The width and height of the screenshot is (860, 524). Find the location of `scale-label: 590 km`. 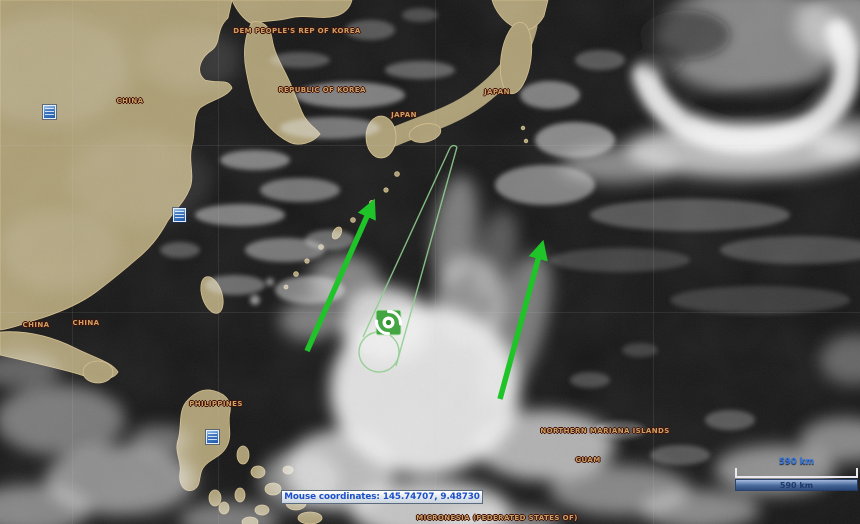

scale-label: 590 km is located at coordinates (796, 462).